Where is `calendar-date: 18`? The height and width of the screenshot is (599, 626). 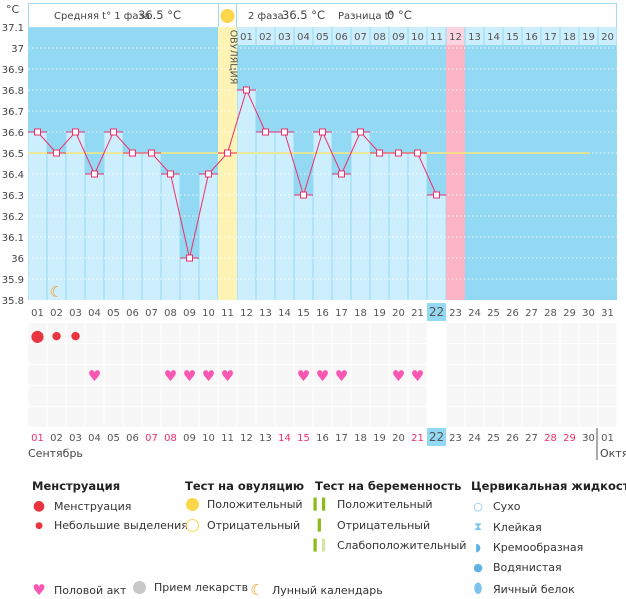 calendar-date: 18 is located at coordinates (360, 438).